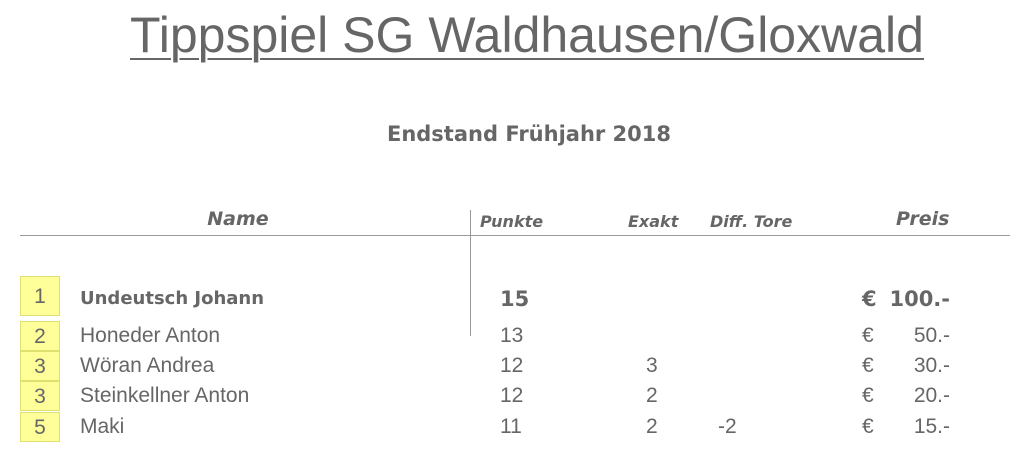 Image resolution: width=1024 pixels, height=454 pixels. What do you see at coordinates (512, 335) in the screenshot?
I see `points: 13` at bounding box center [512, 335].